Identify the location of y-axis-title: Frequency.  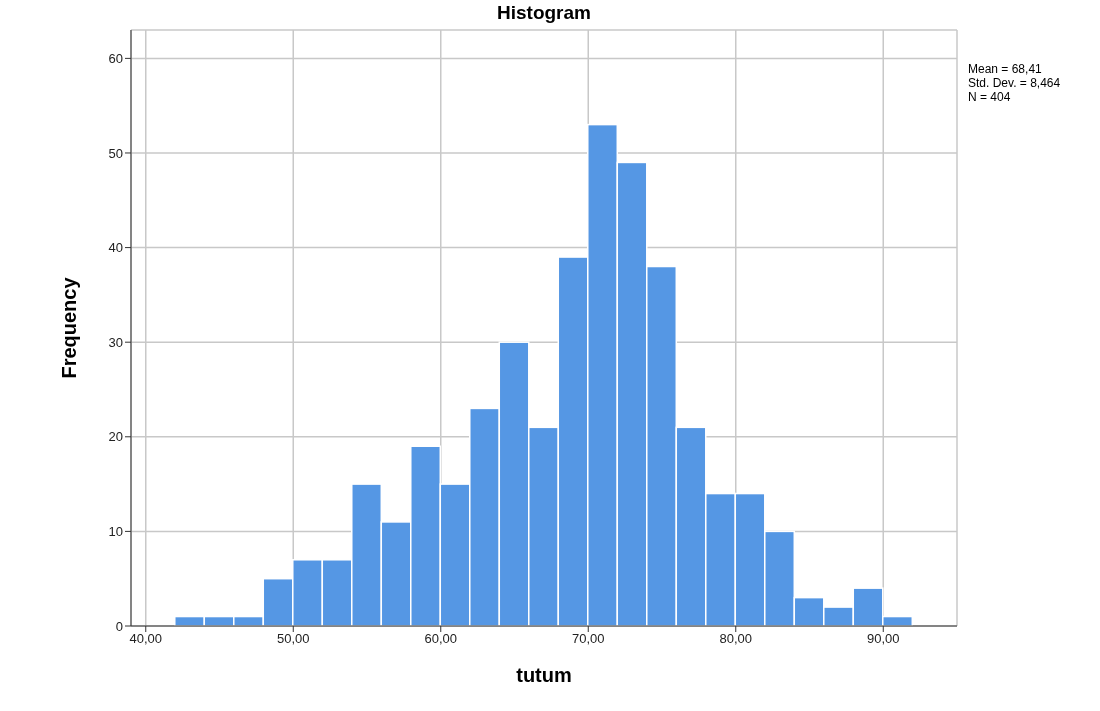
(69, 327).